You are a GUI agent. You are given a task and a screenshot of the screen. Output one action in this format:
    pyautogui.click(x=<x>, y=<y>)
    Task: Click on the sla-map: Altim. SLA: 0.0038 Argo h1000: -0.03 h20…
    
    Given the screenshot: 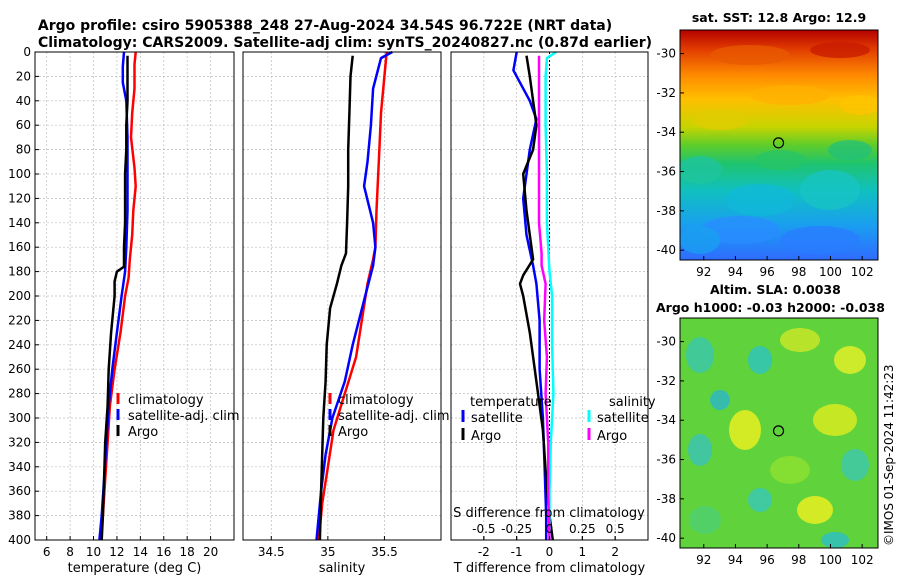 What is the action you would take?
    pyautogui.click(x=770, y=424)
    